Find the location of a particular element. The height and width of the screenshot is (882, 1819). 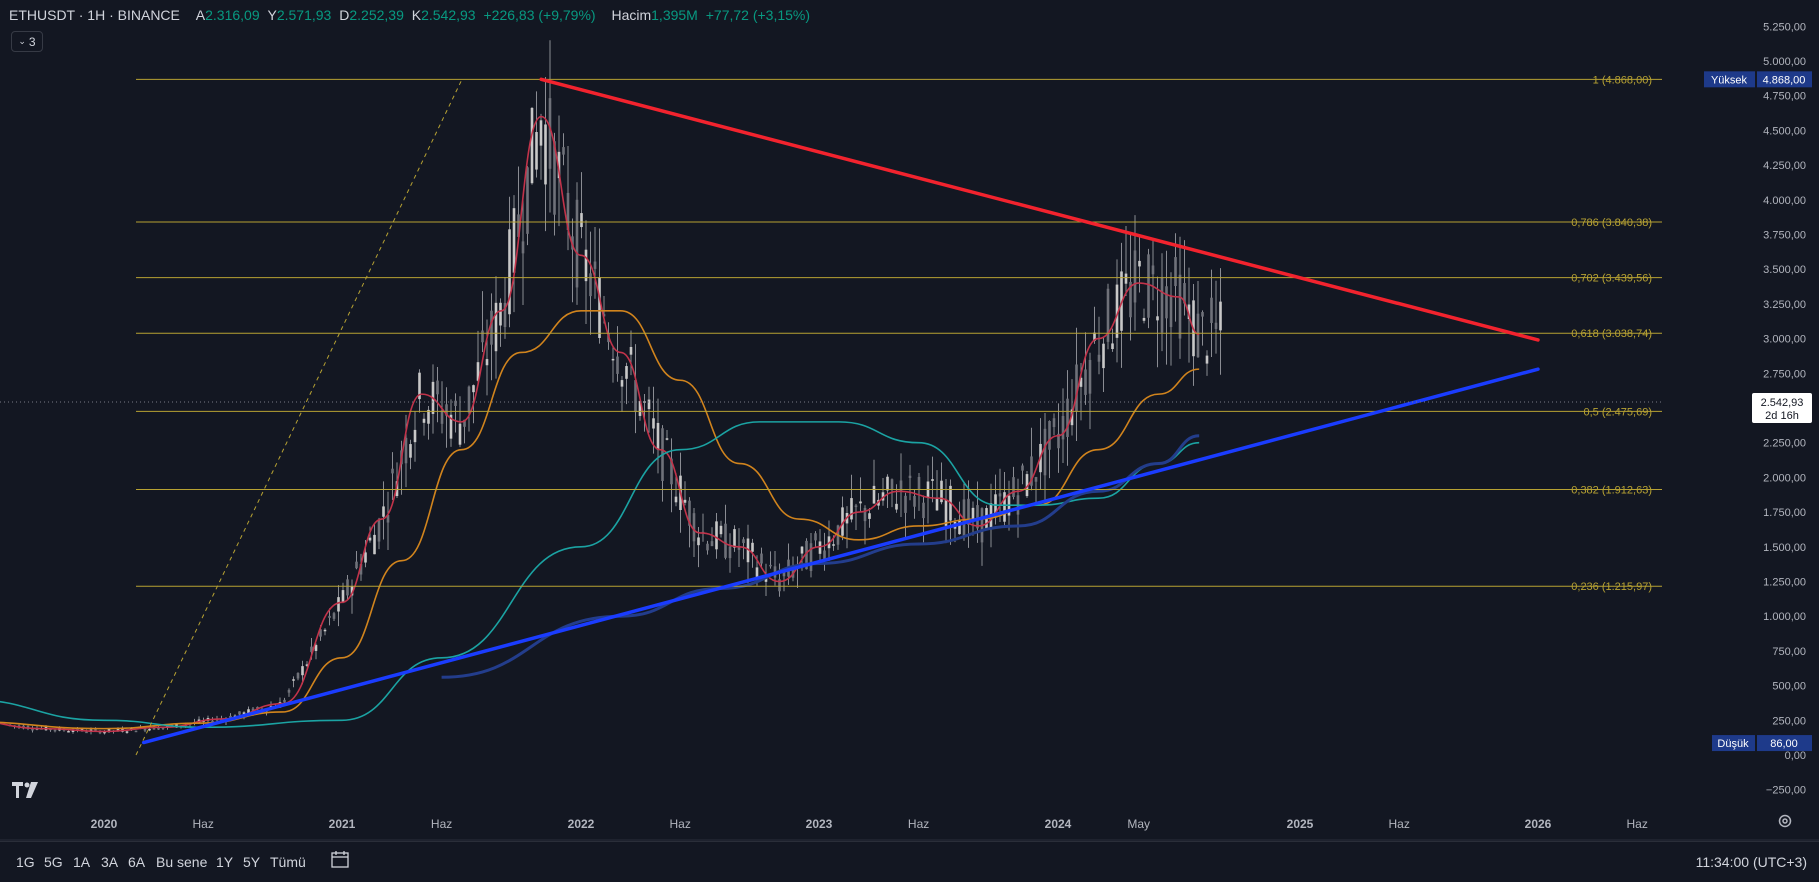

fib-level-label: 0,382 (1.912,63) is located at coordinates (1611, 491).